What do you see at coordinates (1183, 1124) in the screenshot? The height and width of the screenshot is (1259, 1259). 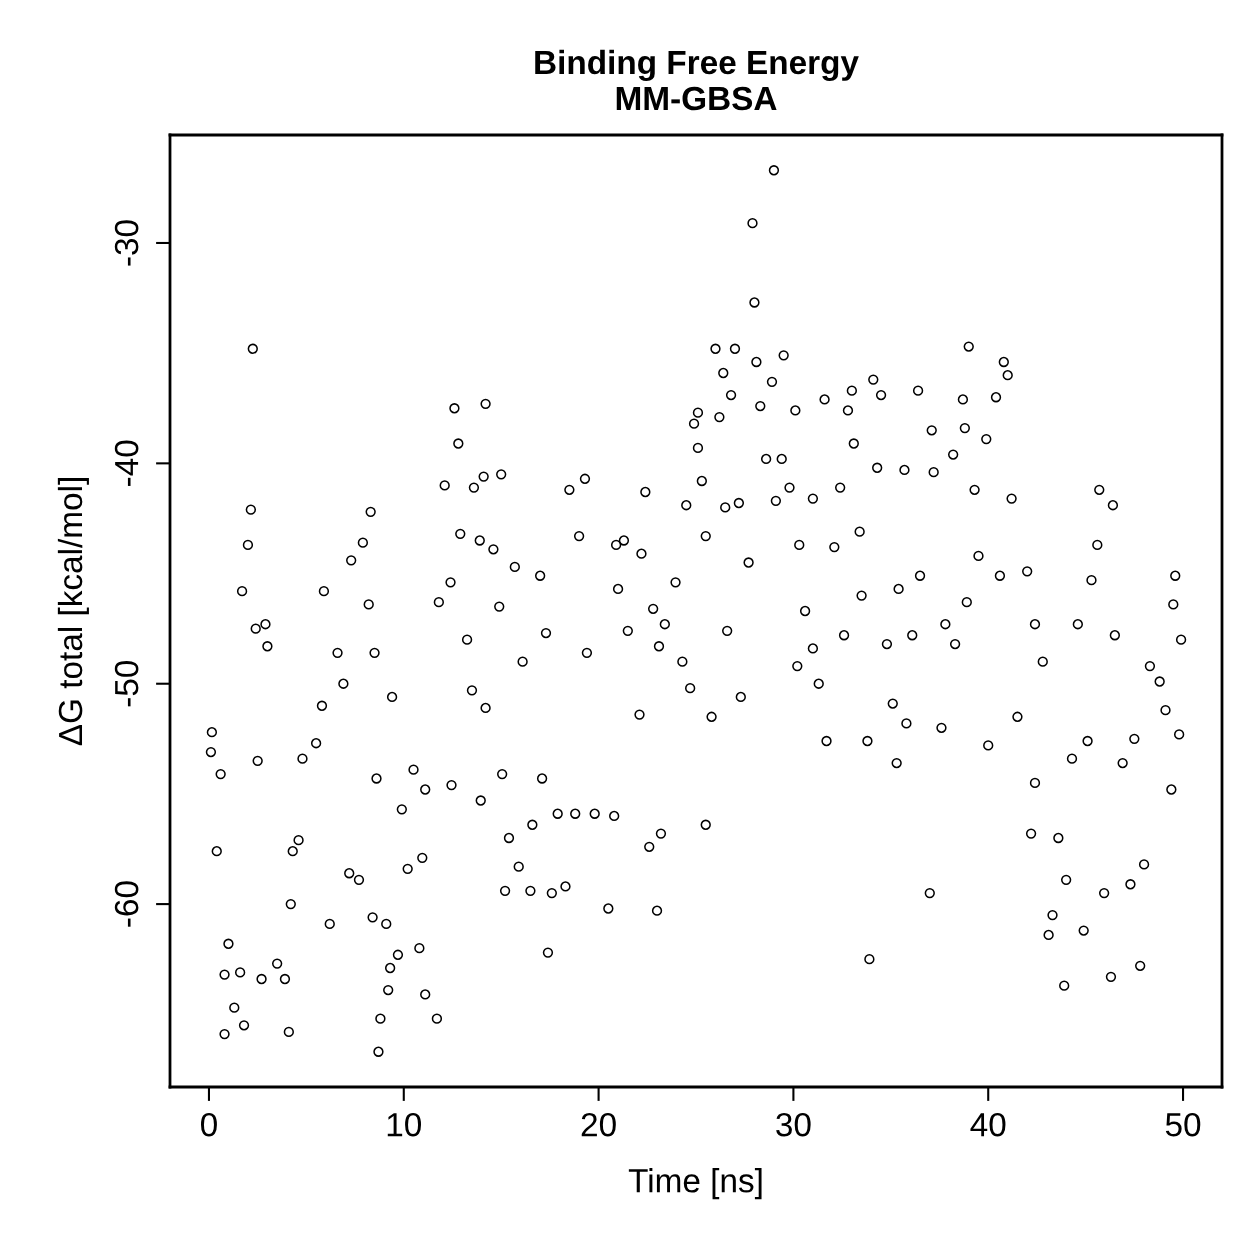 I see `x-tick-label: 50` at bounding box center [1183, 1124].